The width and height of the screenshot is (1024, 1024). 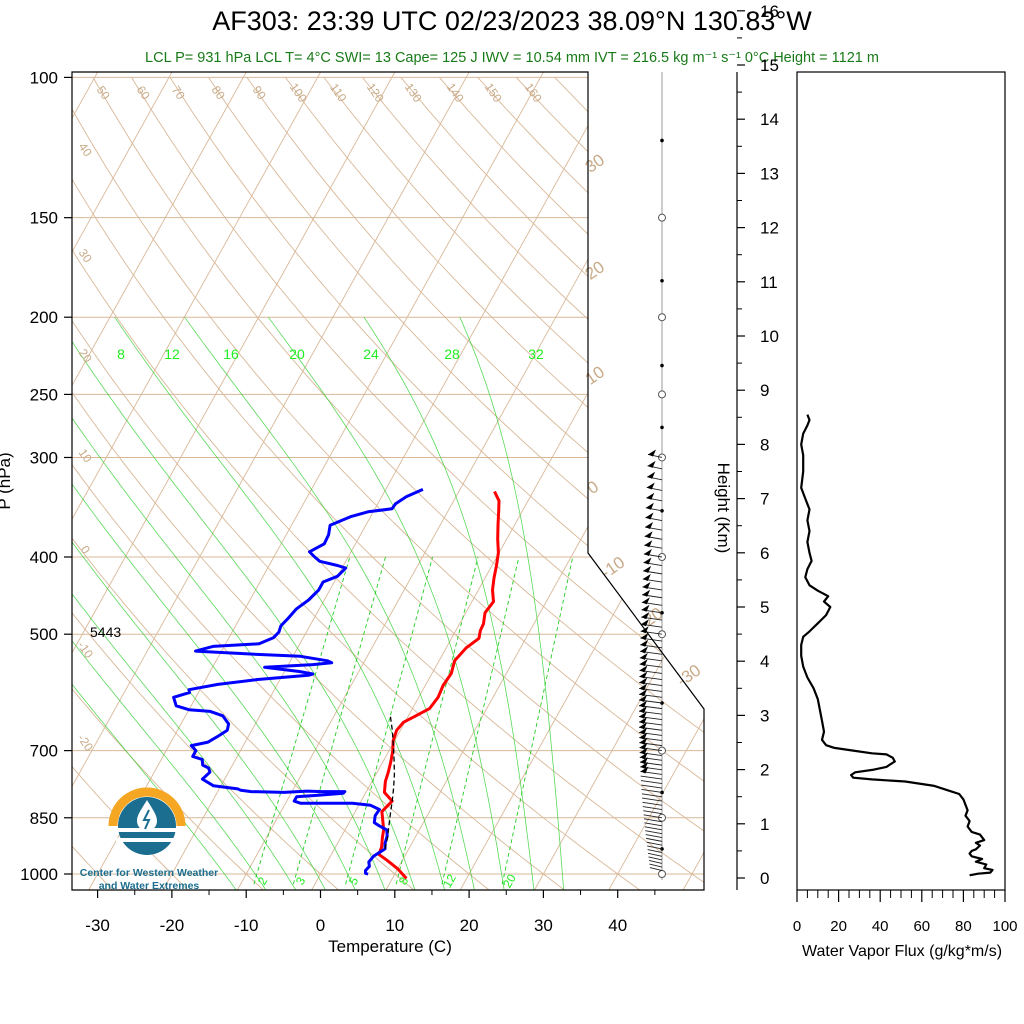 I want to click on dry-adiabat-label: 20, so click(x=595, y=270).